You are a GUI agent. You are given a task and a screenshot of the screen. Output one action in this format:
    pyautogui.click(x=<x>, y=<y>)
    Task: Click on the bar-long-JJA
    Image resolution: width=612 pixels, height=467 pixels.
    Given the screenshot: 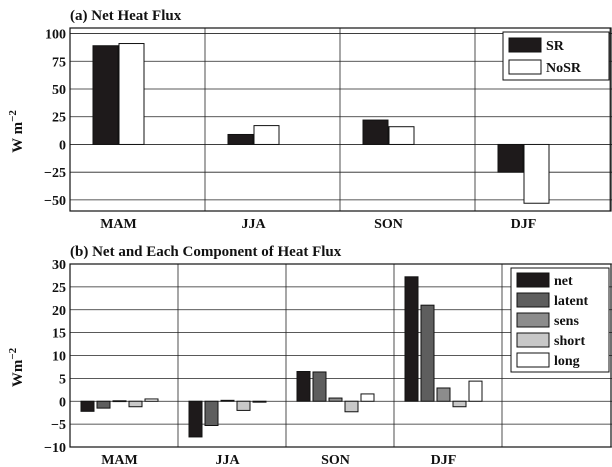 What is the action you would take?
    pyautogui.click(x=259, y=401)
    